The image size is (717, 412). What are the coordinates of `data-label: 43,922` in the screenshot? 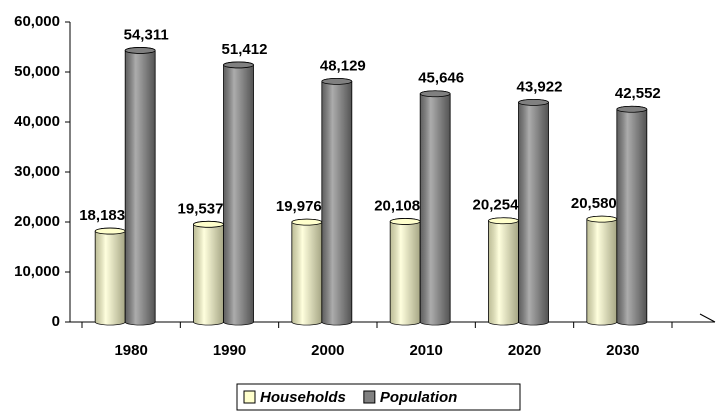 It's located at (540, 86).